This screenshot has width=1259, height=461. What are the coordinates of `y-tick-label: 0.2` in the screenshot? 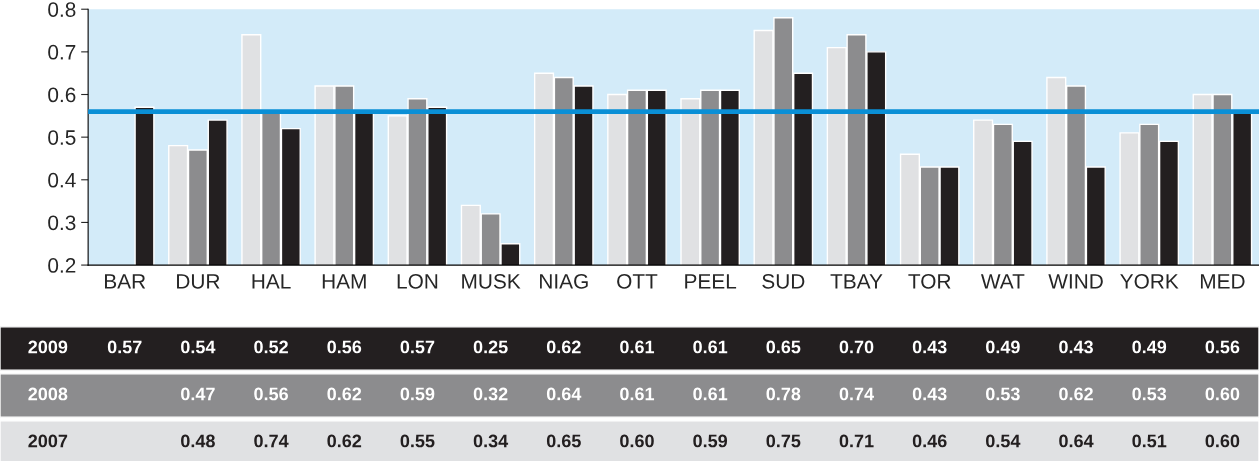 It's located at (62, 265).